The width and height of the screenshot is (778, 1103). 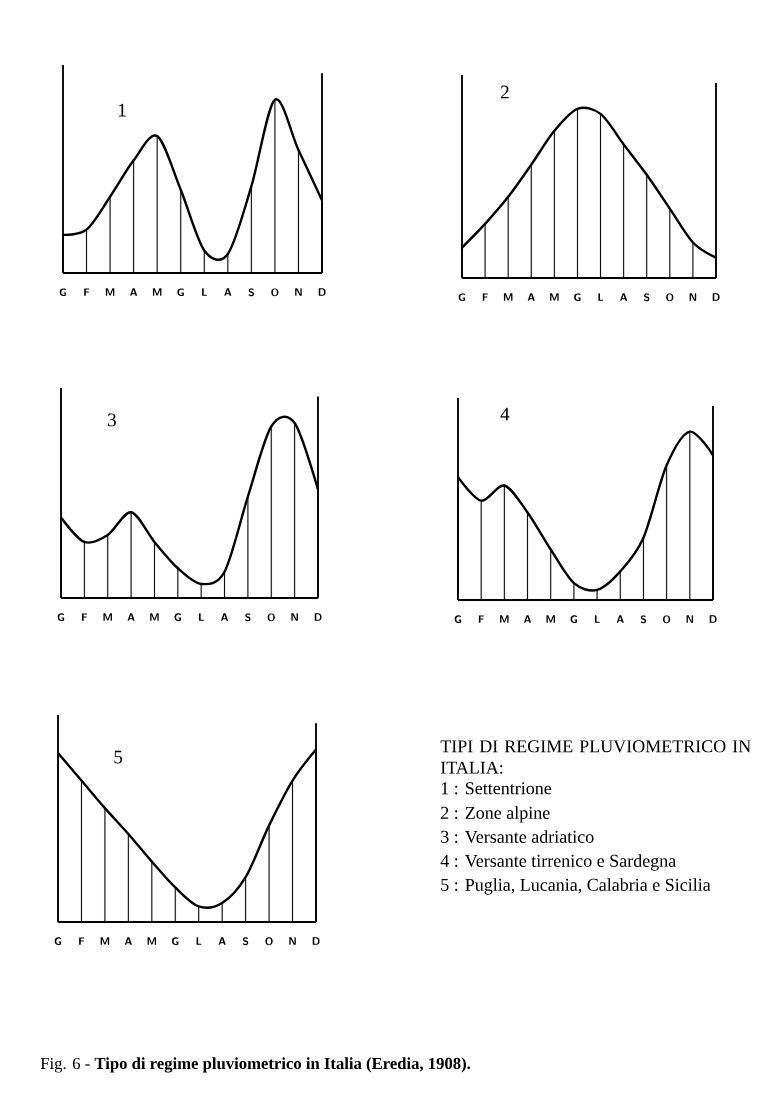 I want to click on chart-title: 5, so click(x=118, y=757).